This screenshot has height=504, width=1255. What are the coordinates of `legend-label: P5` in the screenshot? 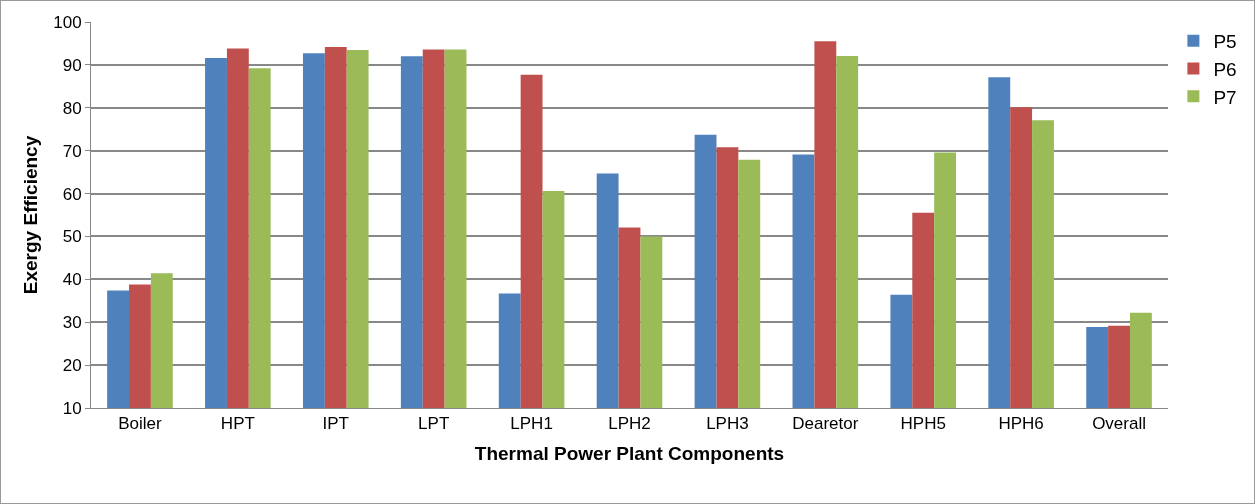 It's located at (1225, 42).